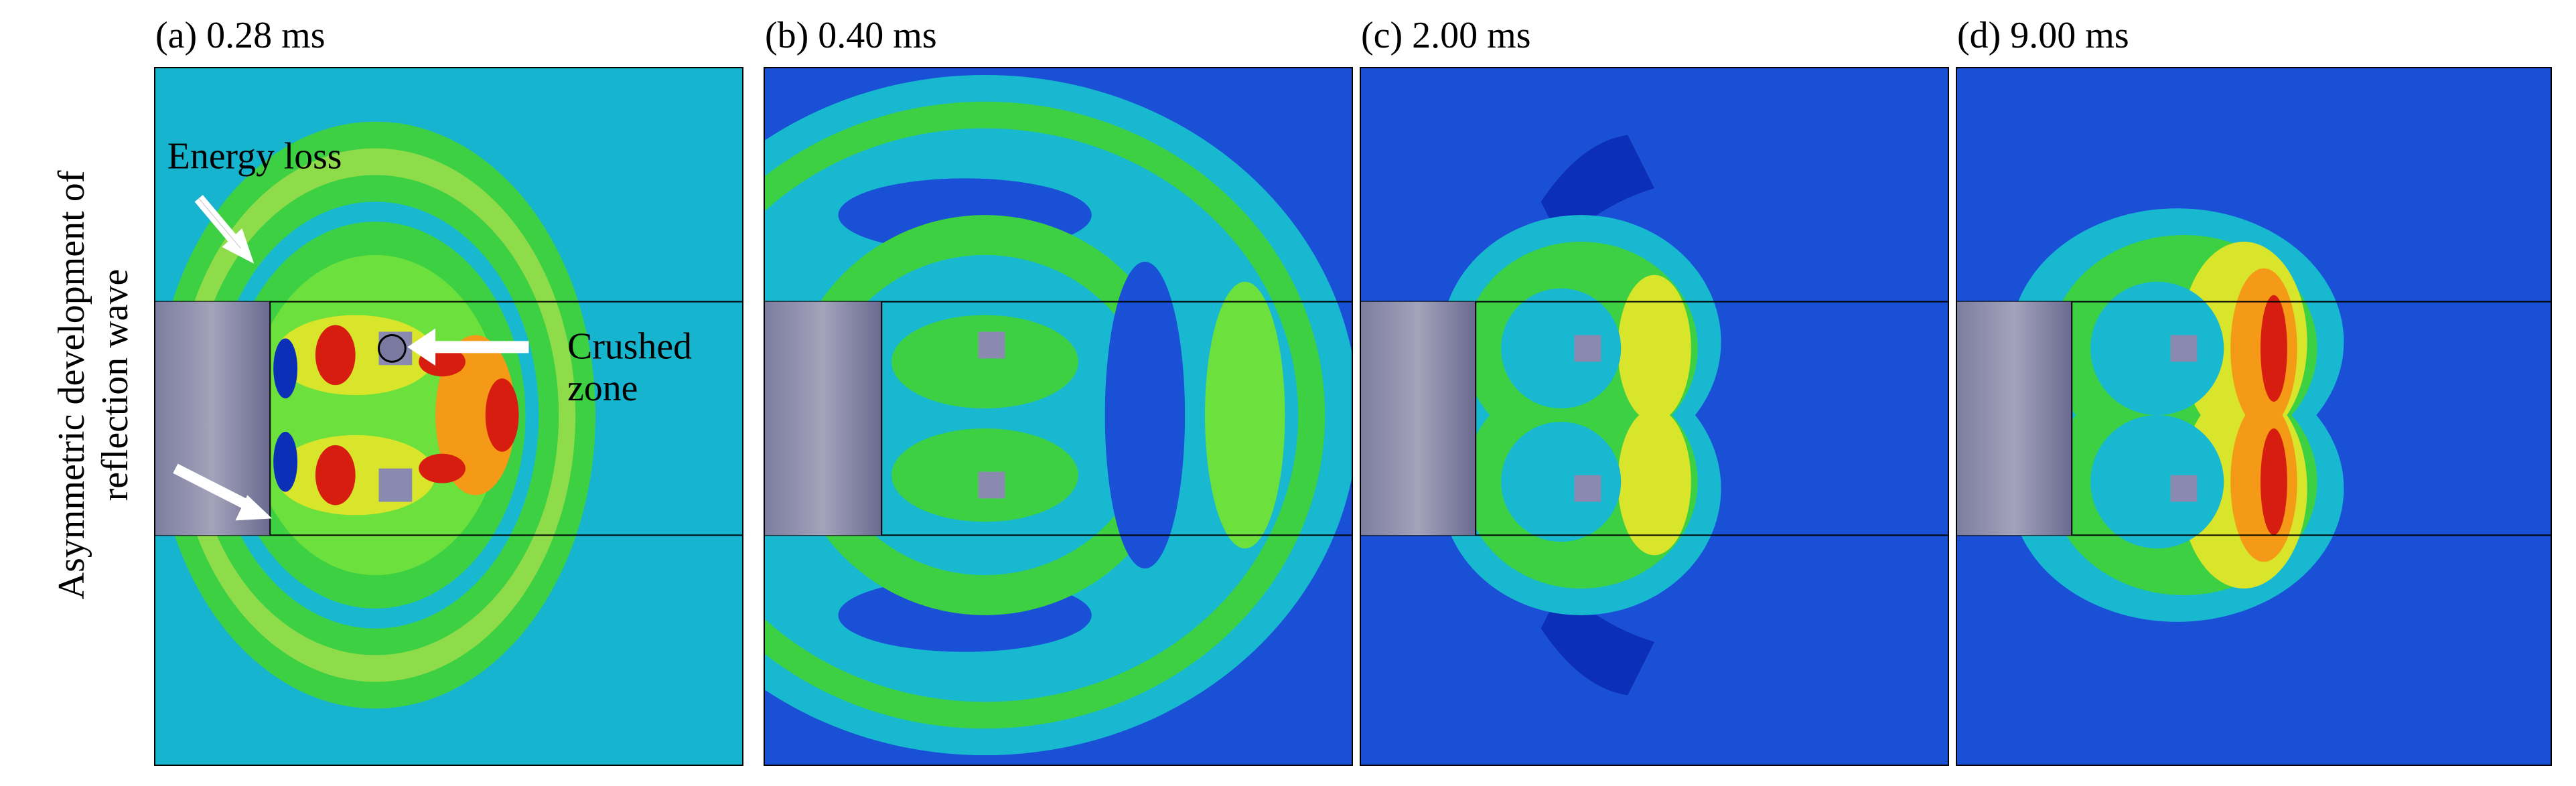 This screenshot has width=2576, height=786. I want to click on crushed-zone-label-1: Crushed, so click(629, 346).